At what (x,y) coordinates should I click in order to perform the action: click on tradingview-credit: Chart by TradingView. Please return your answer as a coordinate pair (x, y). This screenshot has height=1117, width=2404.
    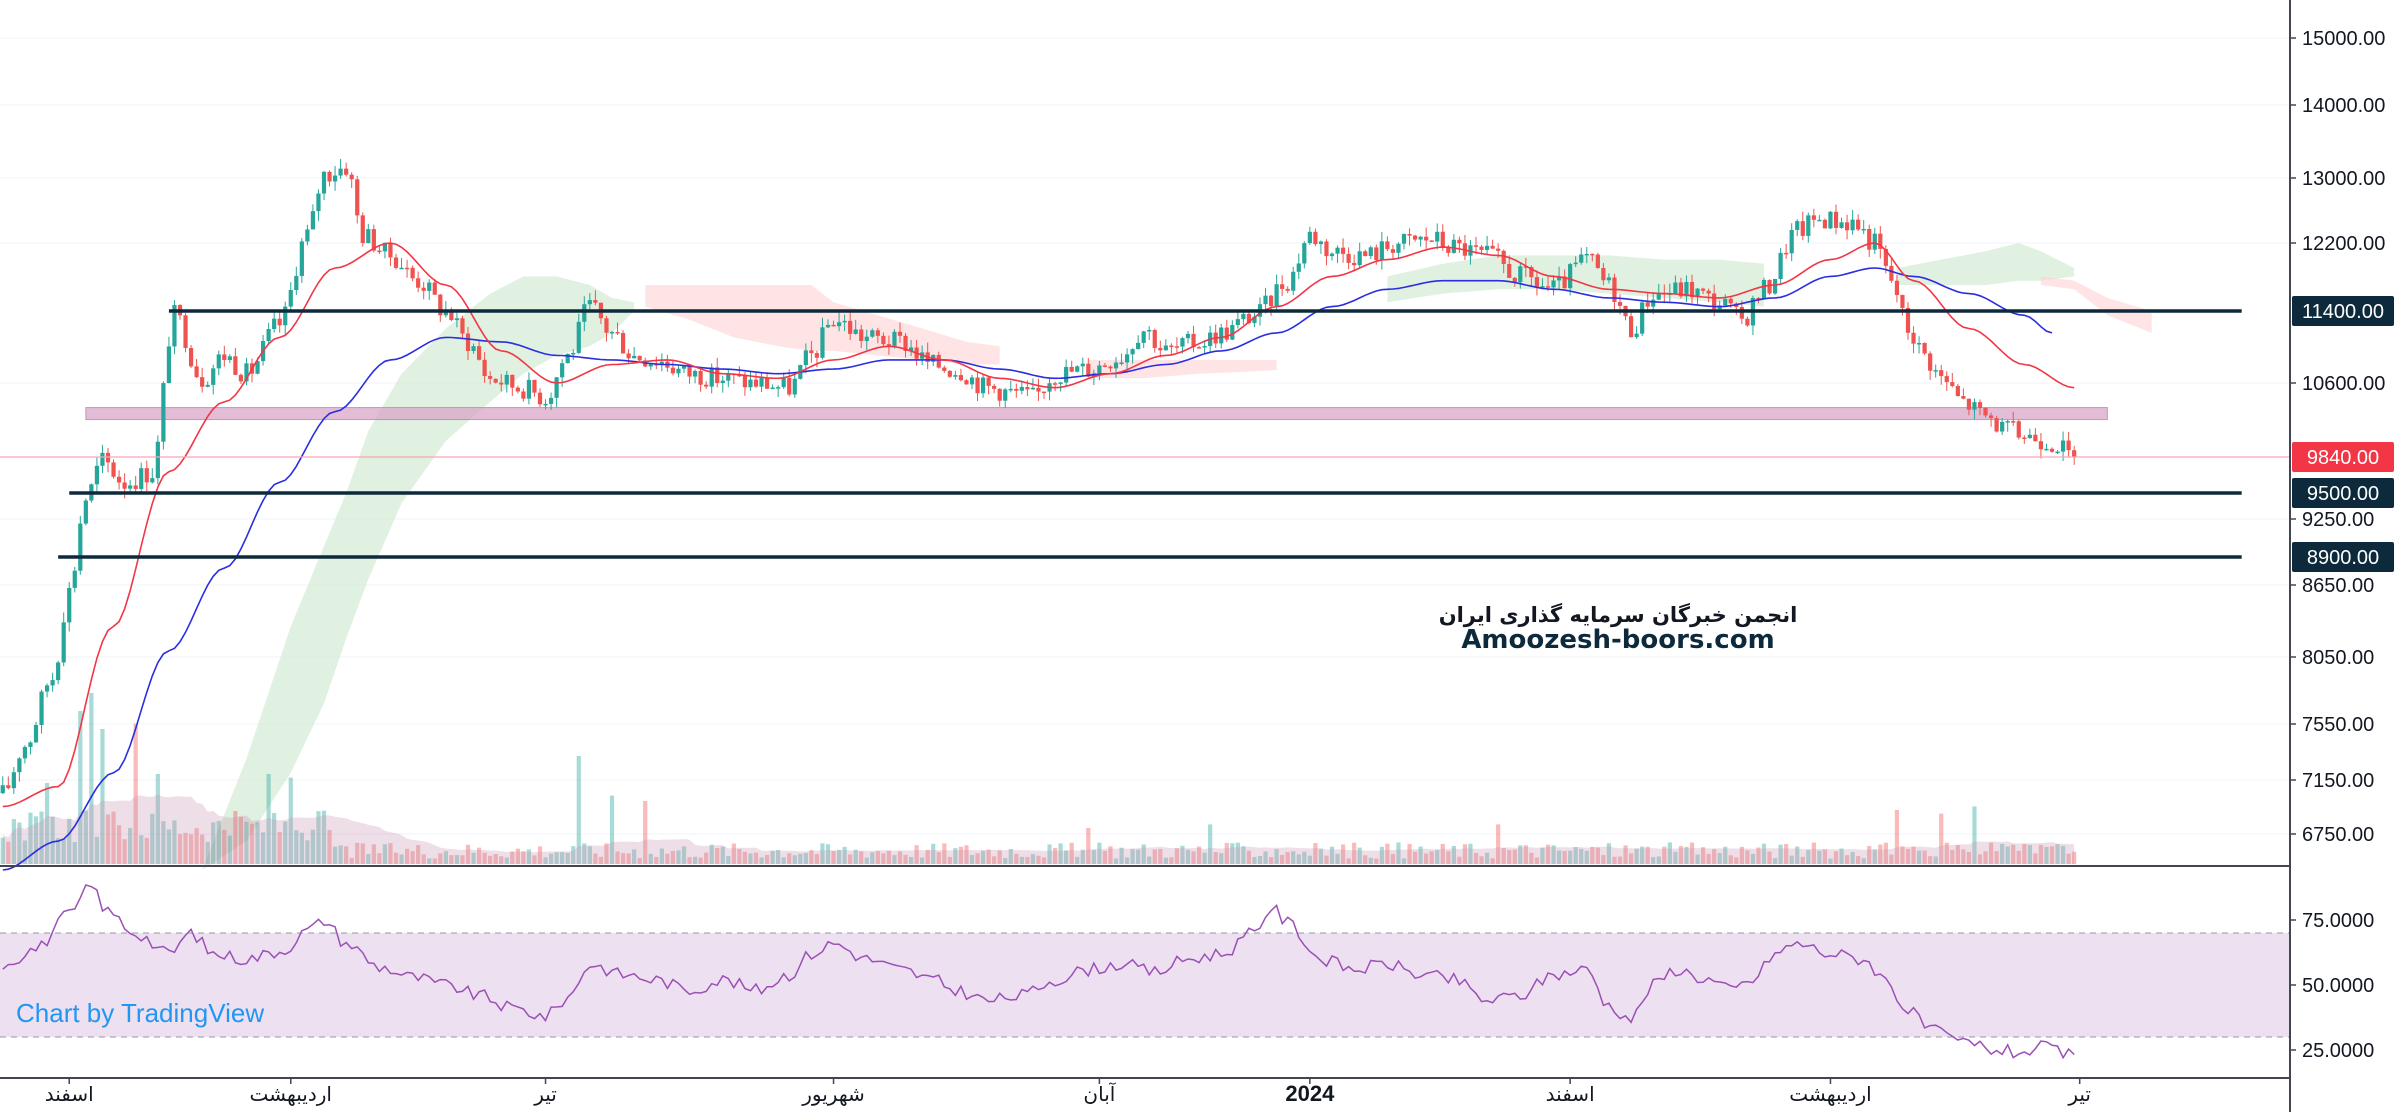
    Looking at the image, I should click on (140, 1013).